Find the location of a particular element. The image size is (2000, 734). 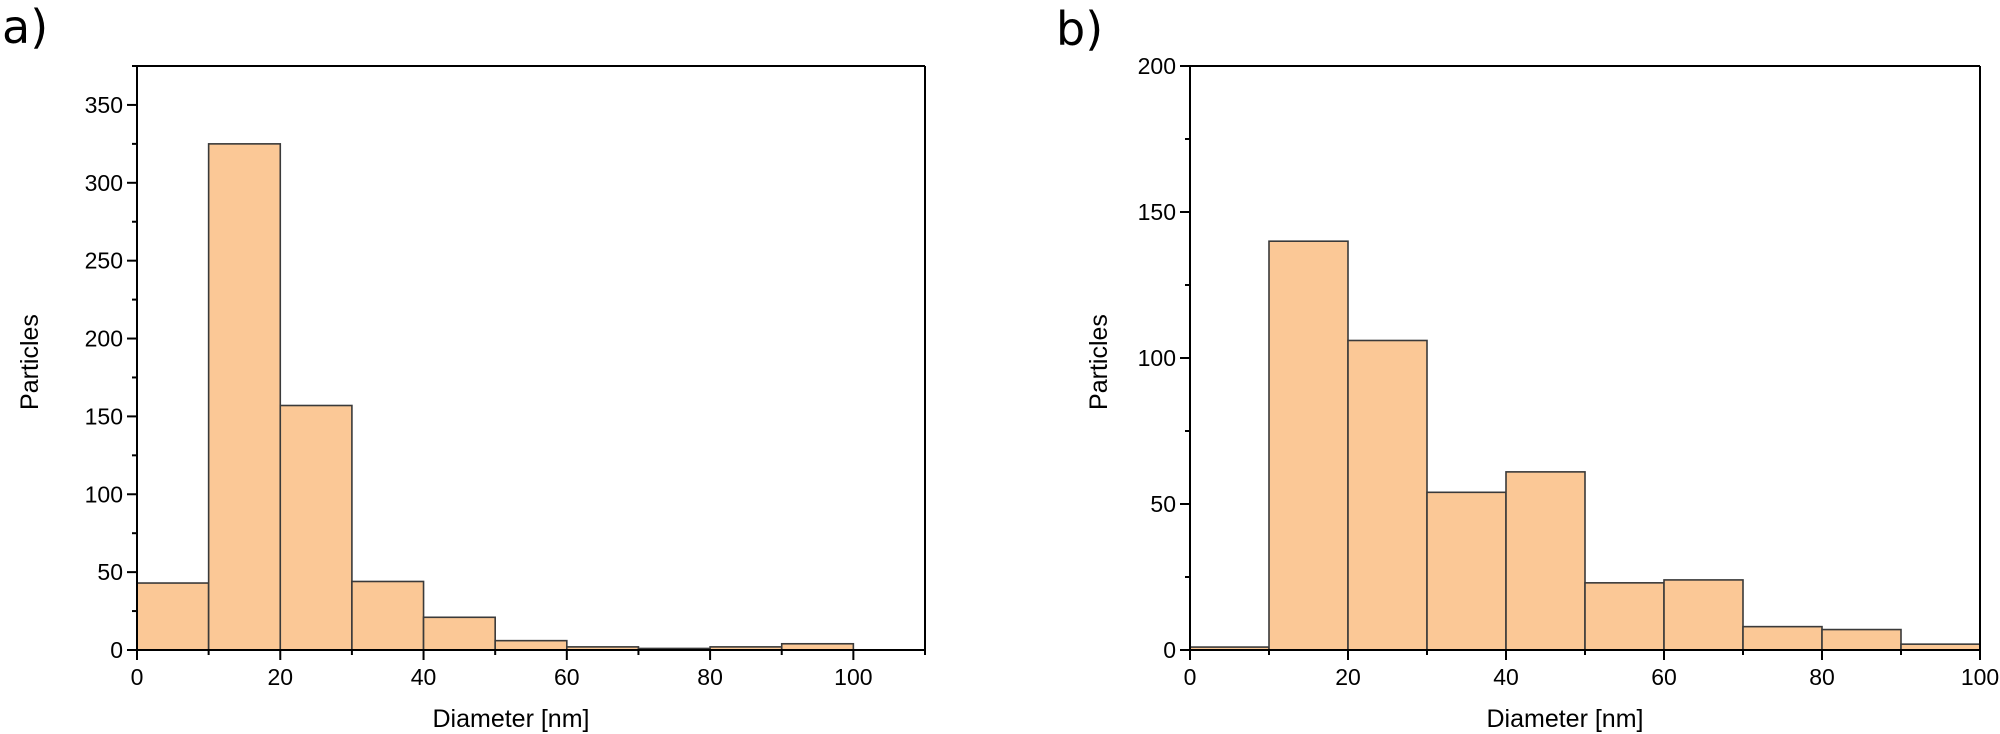

y-tick-label: 350 is located at coordinates (104, 105).